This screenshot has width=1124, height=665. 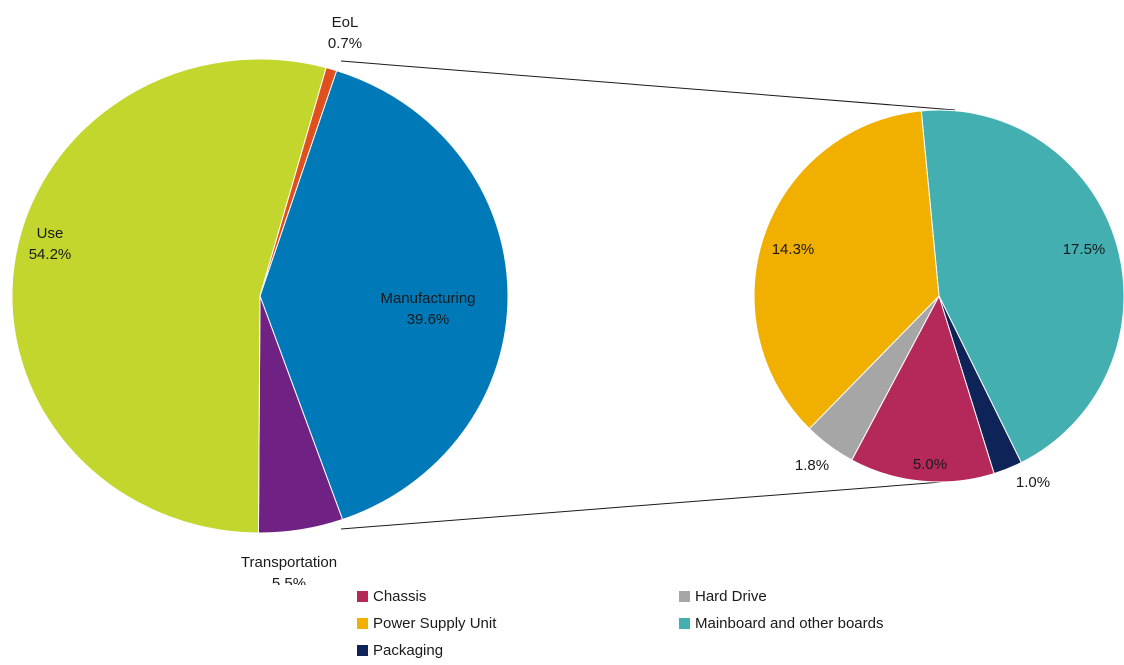 I want to click on legend-label-chassis: Chassis, so click(x=400, y=596).